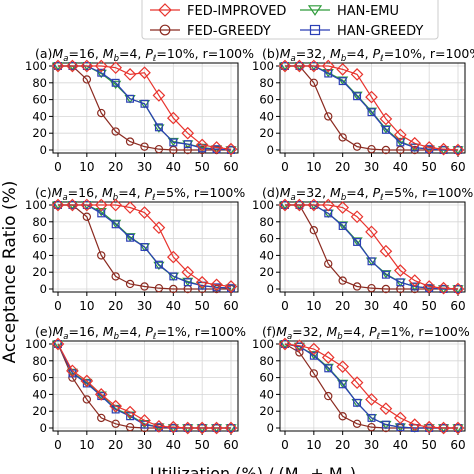 This screenshot has height=474, width=474. I want to click on panel-title: (d)Ma=32, Mb=4, Pℓ=5%, r=100%, so click(367, 194).